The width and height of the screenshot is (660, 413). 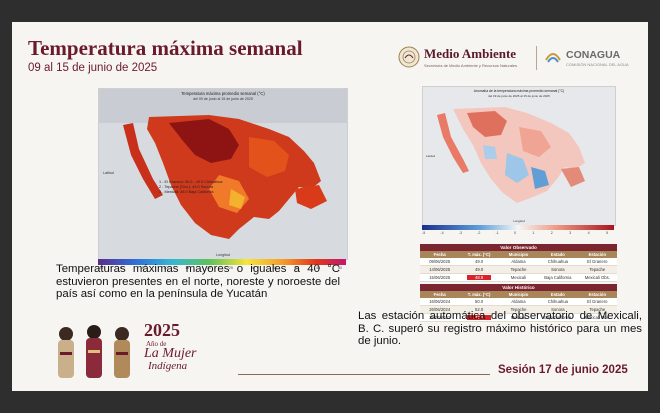 I want to click on map-left-xlabel: Longitud, so click(x=223, y=255).